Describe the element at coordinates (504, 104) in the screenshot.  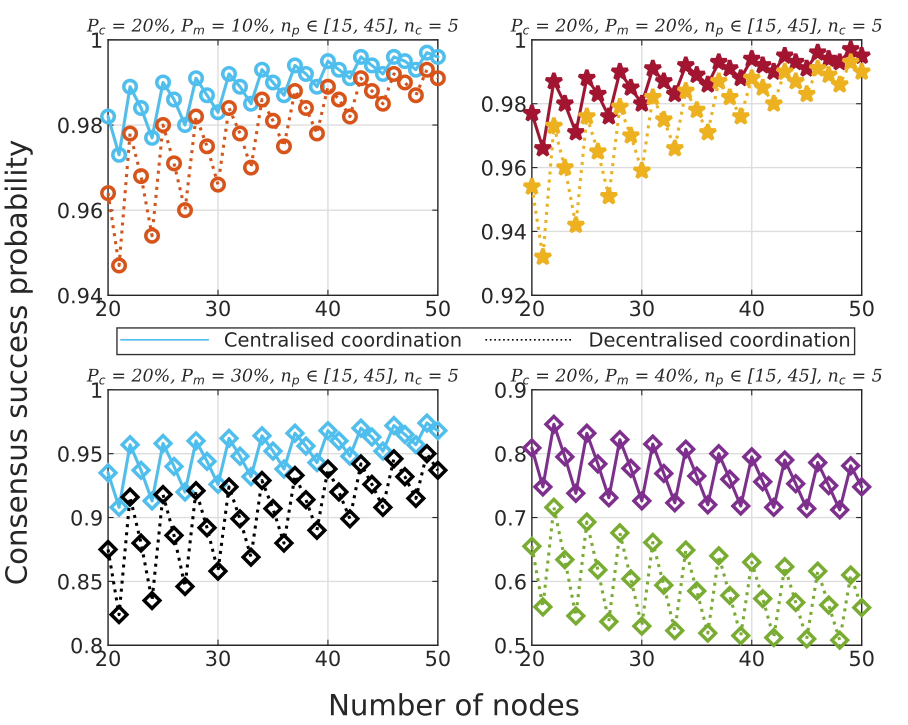
I see `y-tick-label: 0.98` at that location.